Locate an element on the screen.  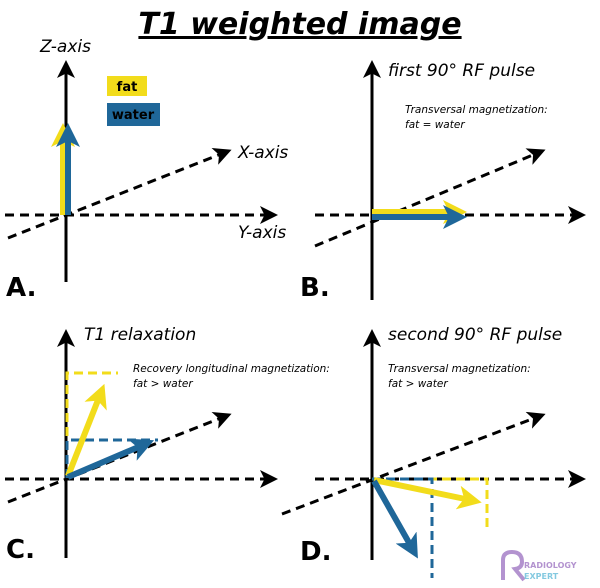
panel-a-label: A. is located at coordinates (21, 288).